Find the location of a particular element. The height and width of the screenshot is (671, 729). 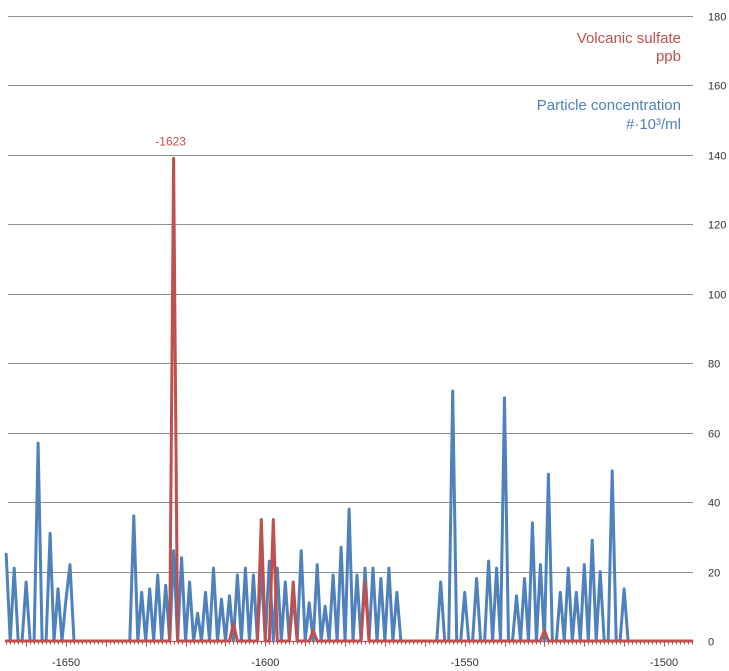

x-tick-label: -1600 is located at coordinates (265, 663).